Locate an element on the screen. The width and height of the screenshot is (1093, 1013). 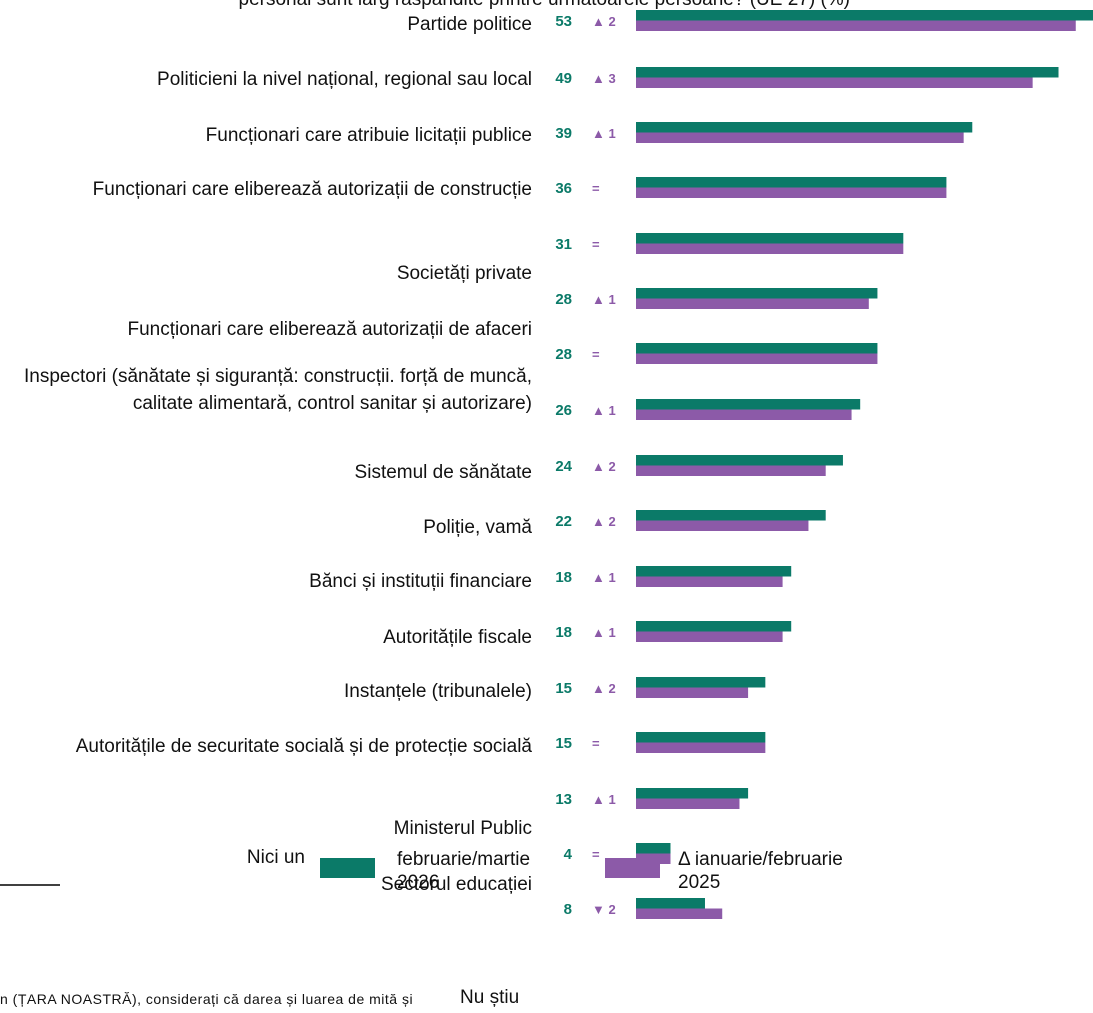
category-label: Sectorul educației is located at coordinates (456, 884).